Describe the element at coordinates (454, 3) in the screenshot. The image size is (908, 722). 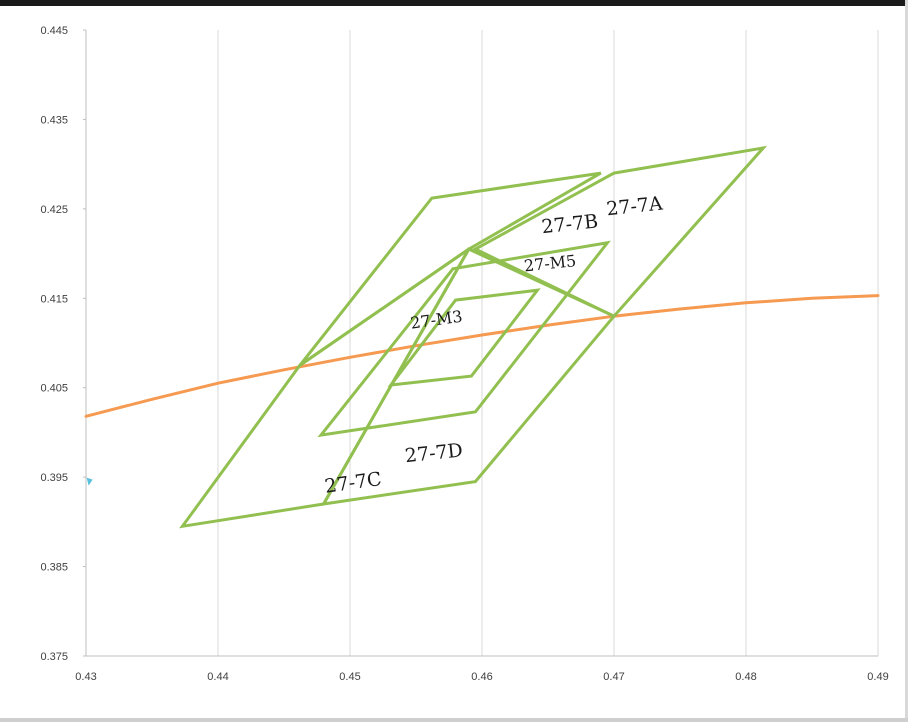
I see `top-border` at that location.